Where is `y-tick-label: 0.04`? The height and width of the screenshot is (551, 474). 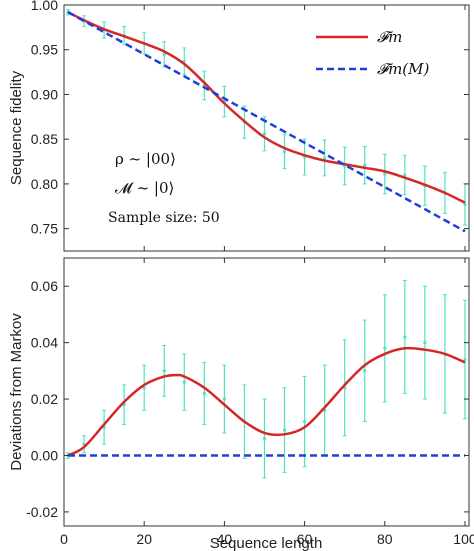
y-tick-label: 0.04 is located at coordinates (44, 343).